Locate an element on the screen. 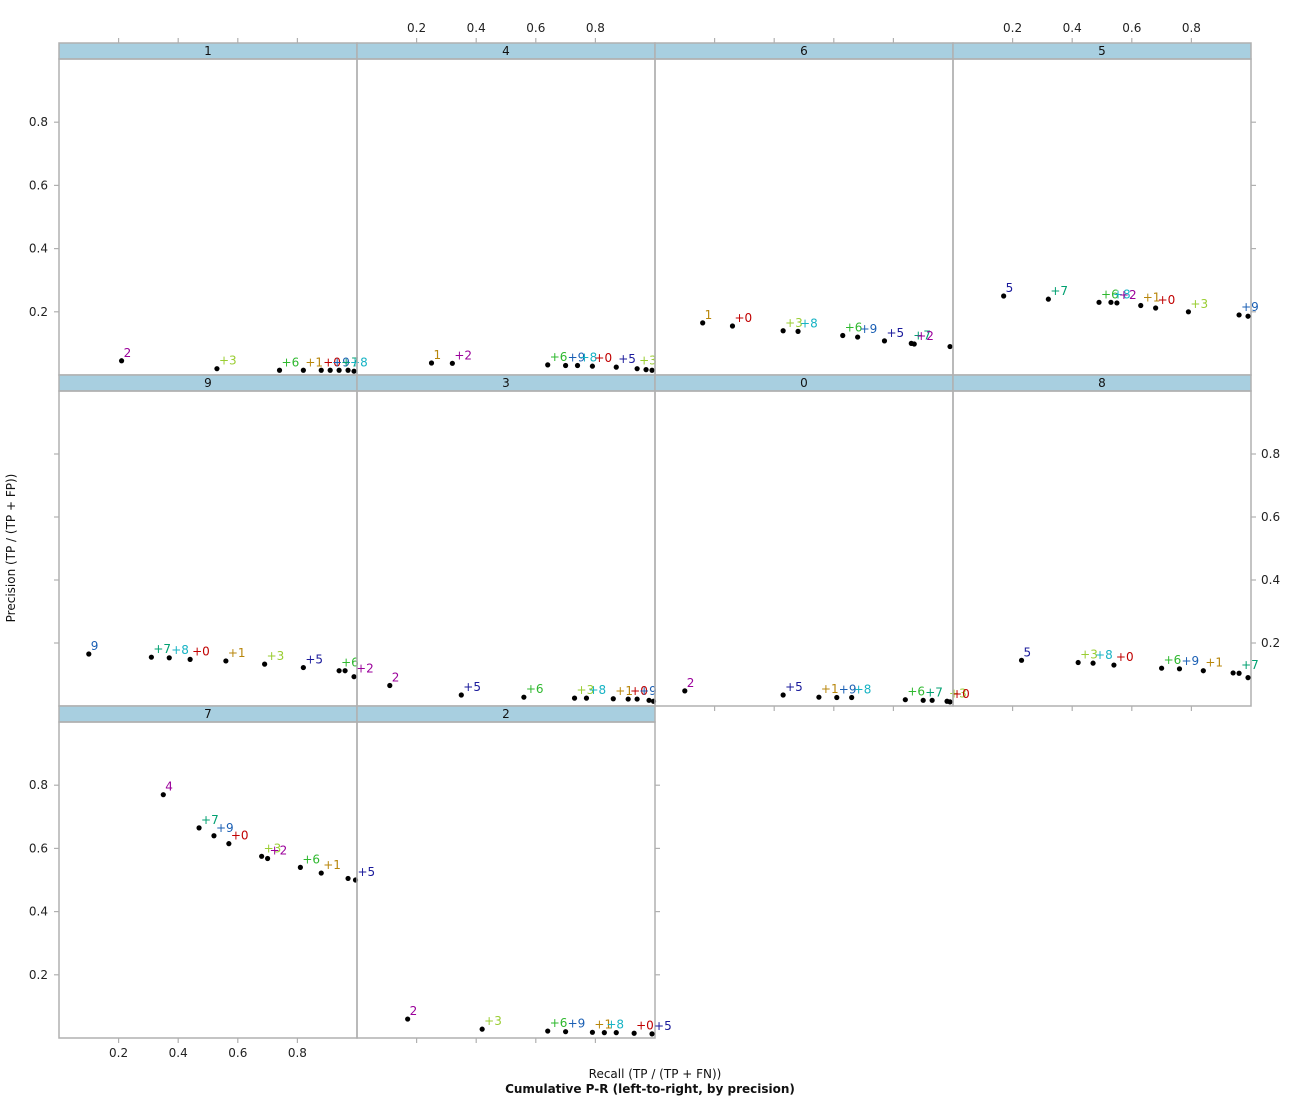 This screenshot has width=1300, height=1104. y-axis-title: Precision (TP / (TP + FP)) is located at coordinates (11, 548).